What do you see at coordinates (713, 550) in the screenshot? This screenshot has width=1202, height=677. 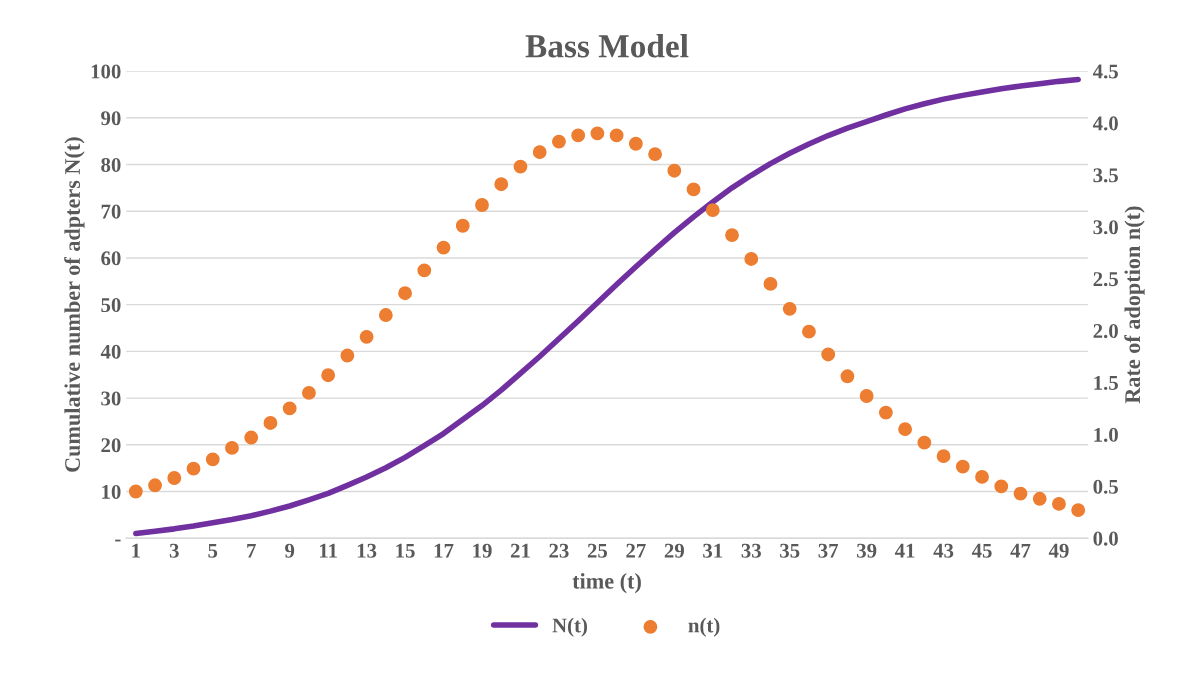 I see `x-tick-label: 31` at bounding box center [713, 550].